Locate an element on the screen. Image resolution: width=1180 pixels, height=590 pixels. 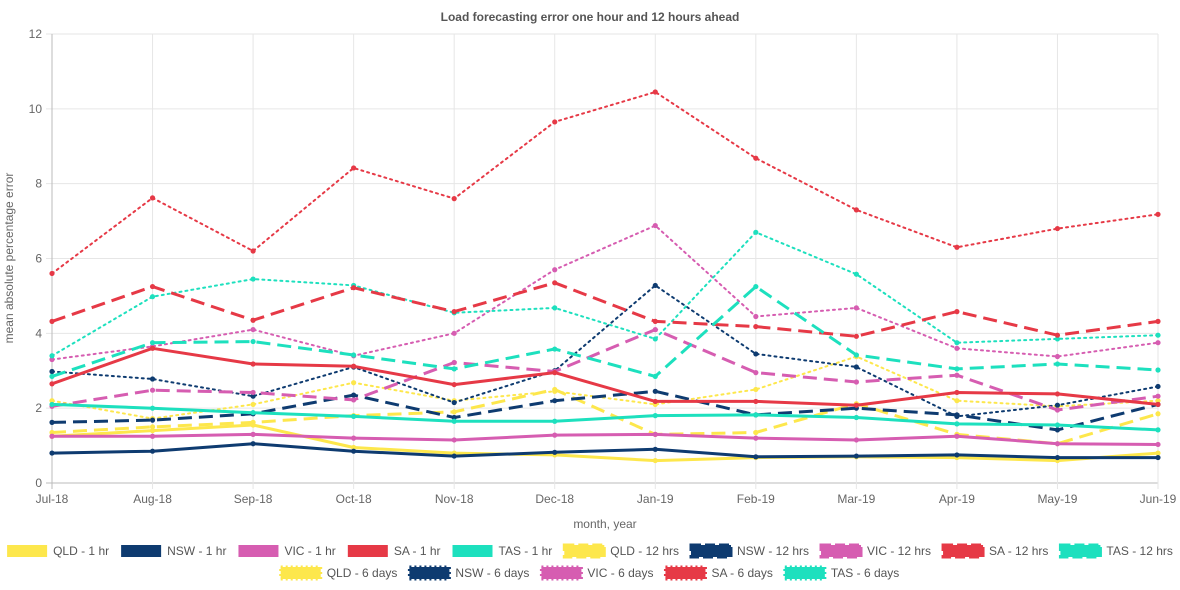
legend-item: TAS - 6 days is located at coordinates (841, 573).